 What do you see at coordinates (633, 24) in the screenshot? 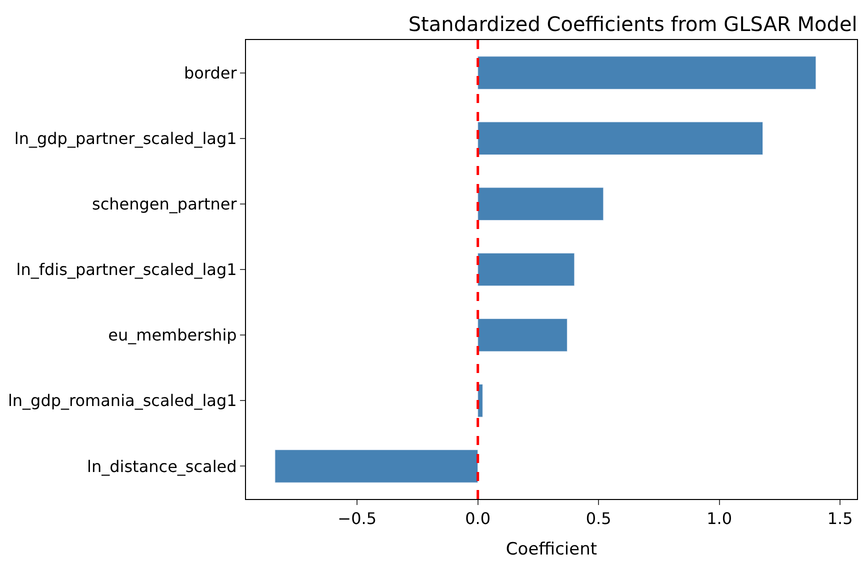
I see `chart-title: Standardized Coefficients from GLSAR Model` at bounding box center [633, 24].